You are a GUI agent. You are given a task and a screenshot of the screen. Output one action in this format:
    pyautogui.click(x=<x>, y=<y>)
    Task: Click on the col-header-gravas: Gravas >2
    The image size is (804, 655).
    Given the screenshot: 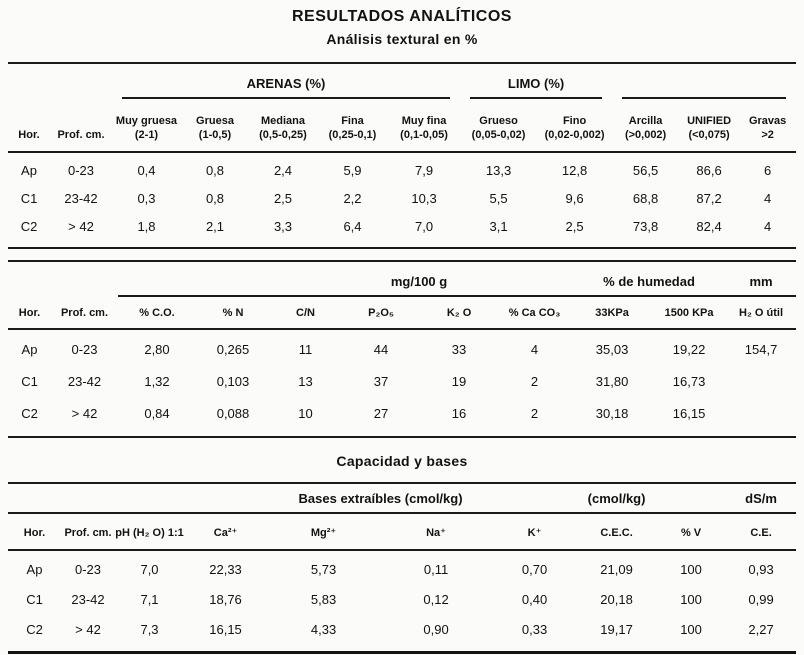 What is the action you would take?
    pyautogui.click(x=768, y=126)
    